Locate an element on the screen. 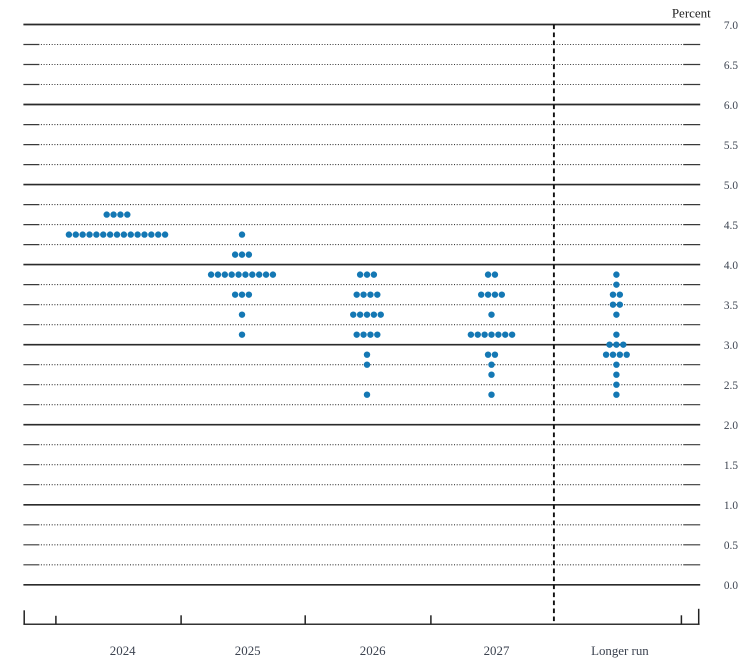 The width and height of the screenshot is (751, 663). svg-text: 2.0 is located at coordinates (731, 426).